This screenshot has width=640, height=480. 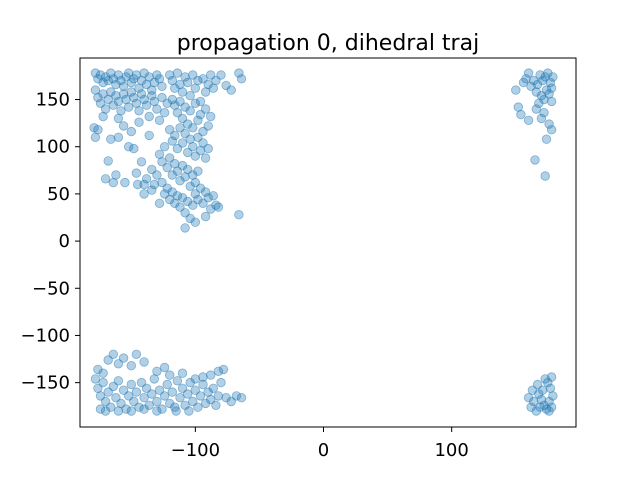 What do you see at coordinates (195, 450) in the screenshot?
I see `x-tick-label: −100` at bounding box center [195, 450].